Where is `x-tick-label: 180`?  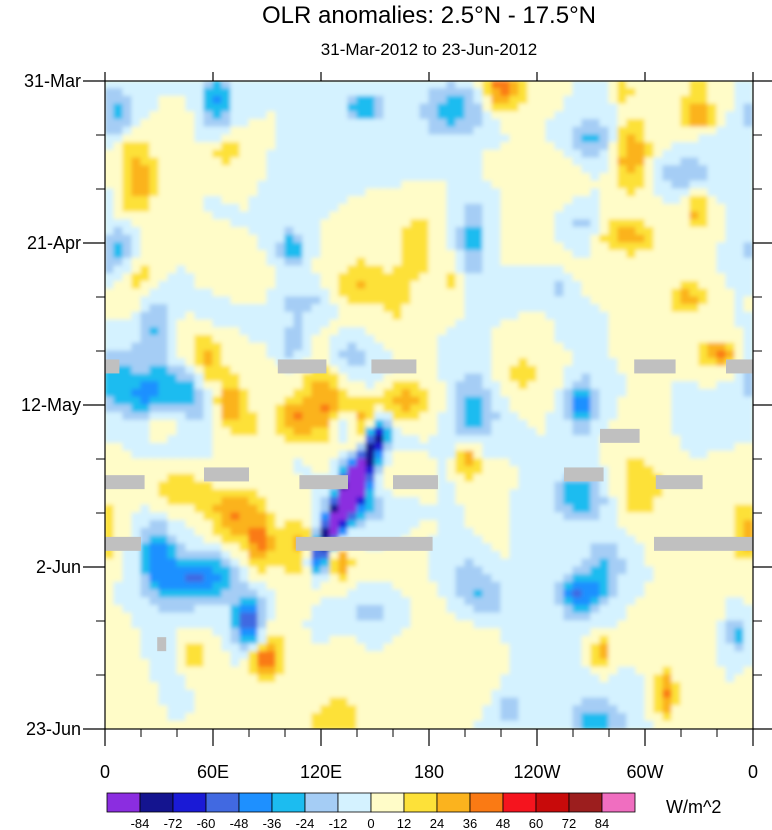
x-tick-label: 180 is located at coordinates (429, 772).